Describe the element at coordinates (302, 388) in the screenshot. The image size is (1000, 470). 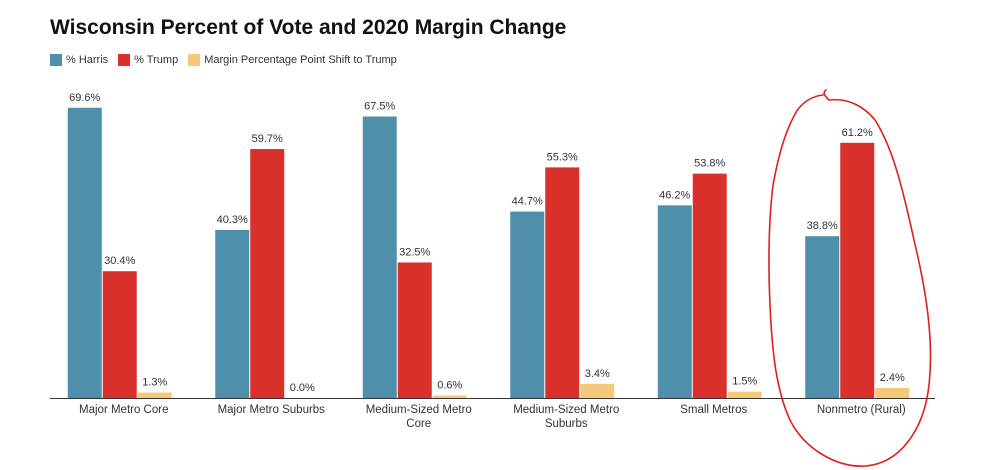
I see `data-label: 0.0%` at that location.